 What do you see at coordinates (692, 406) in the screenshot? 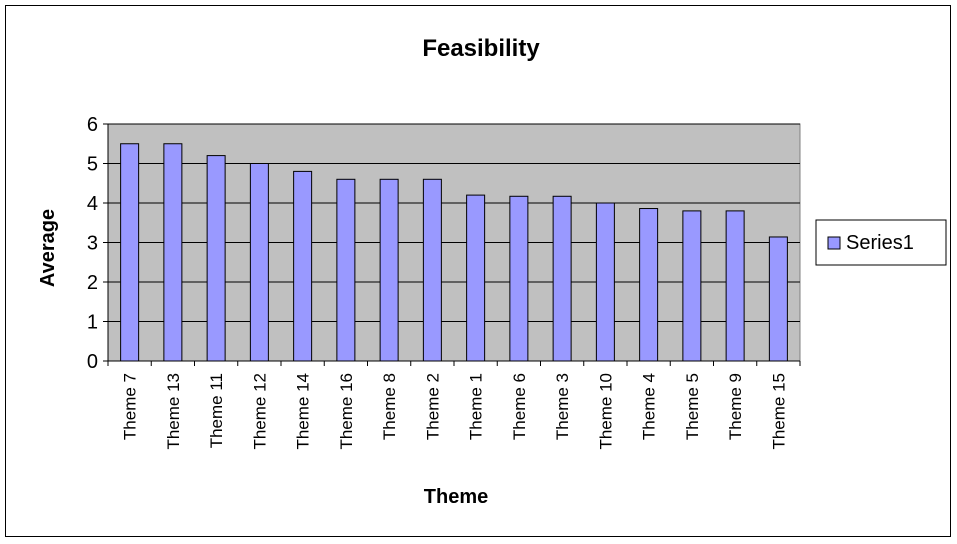
I see `x-tick-label: Theme 5` at bounding box center [692, 406].